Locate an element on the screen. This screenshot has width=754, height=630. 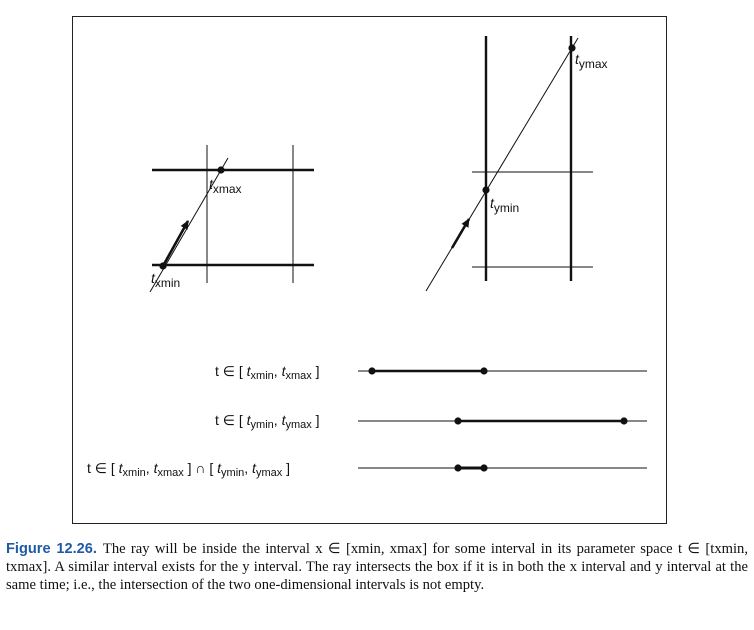
t-xmax-point is located at coordinates (221, 170).